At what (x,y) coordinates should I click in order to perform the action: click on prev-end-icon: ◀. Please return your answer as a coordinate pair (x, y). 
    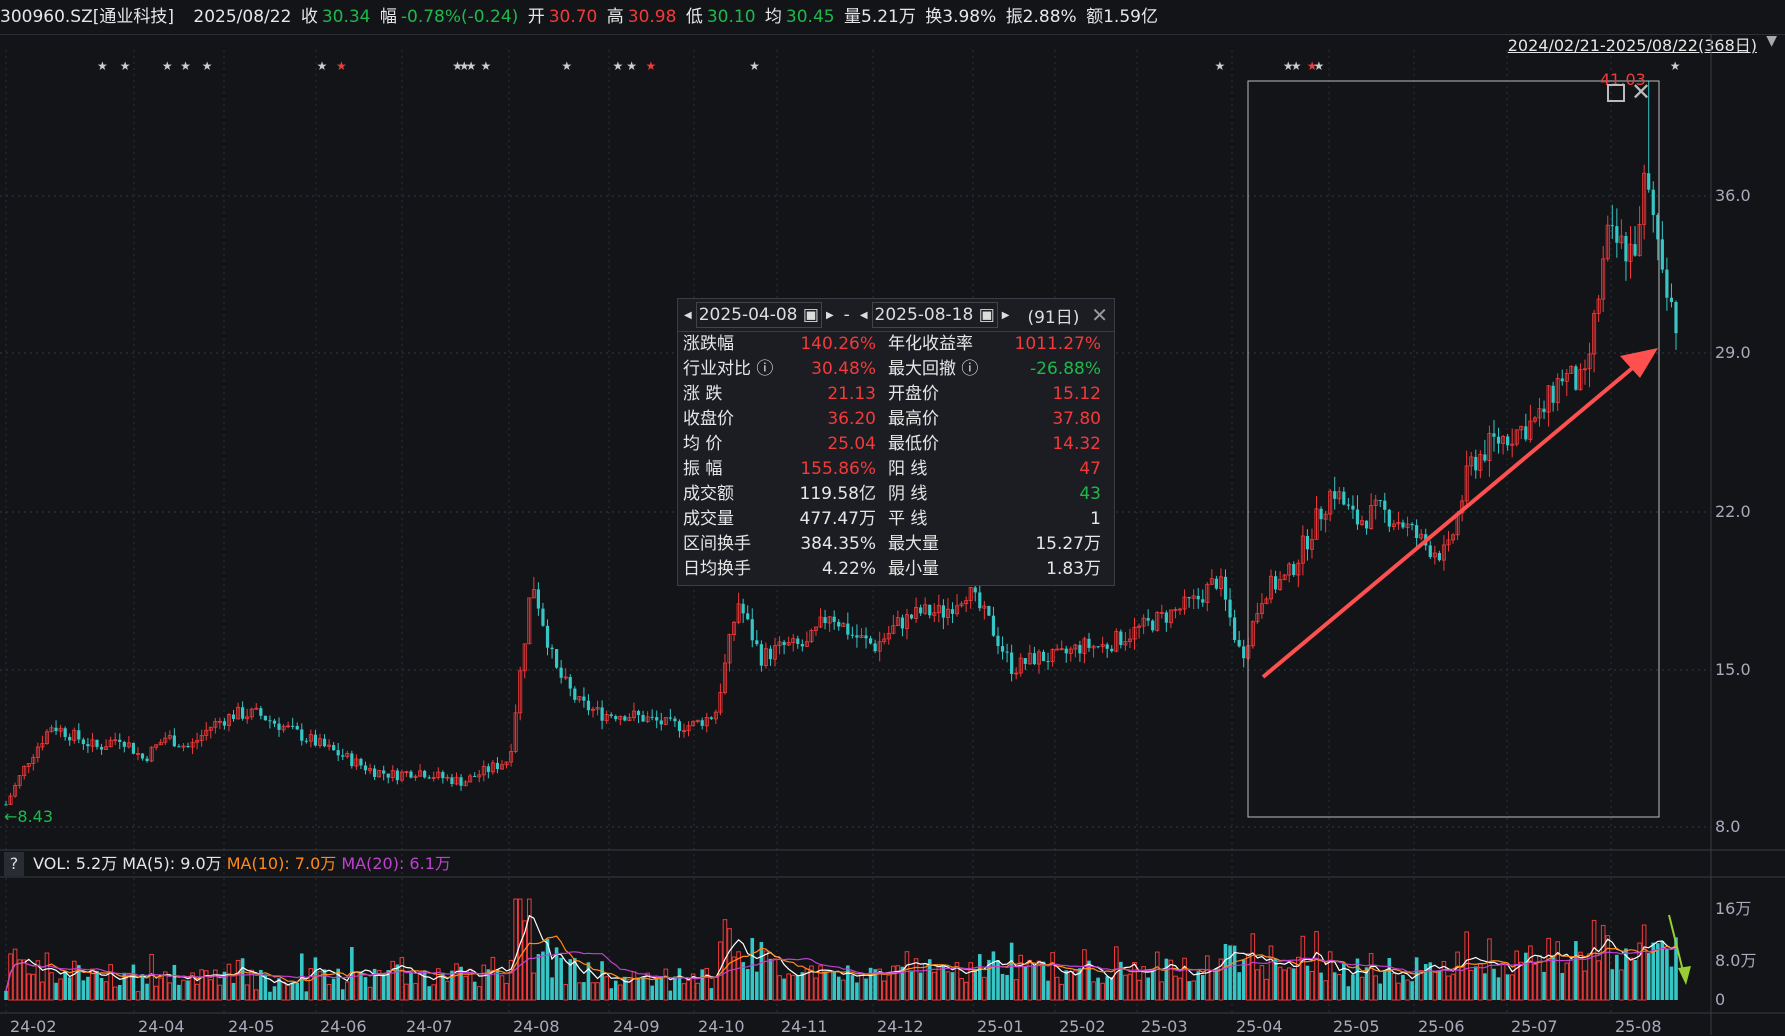
    Looking at the image, I should click on (863, 315).